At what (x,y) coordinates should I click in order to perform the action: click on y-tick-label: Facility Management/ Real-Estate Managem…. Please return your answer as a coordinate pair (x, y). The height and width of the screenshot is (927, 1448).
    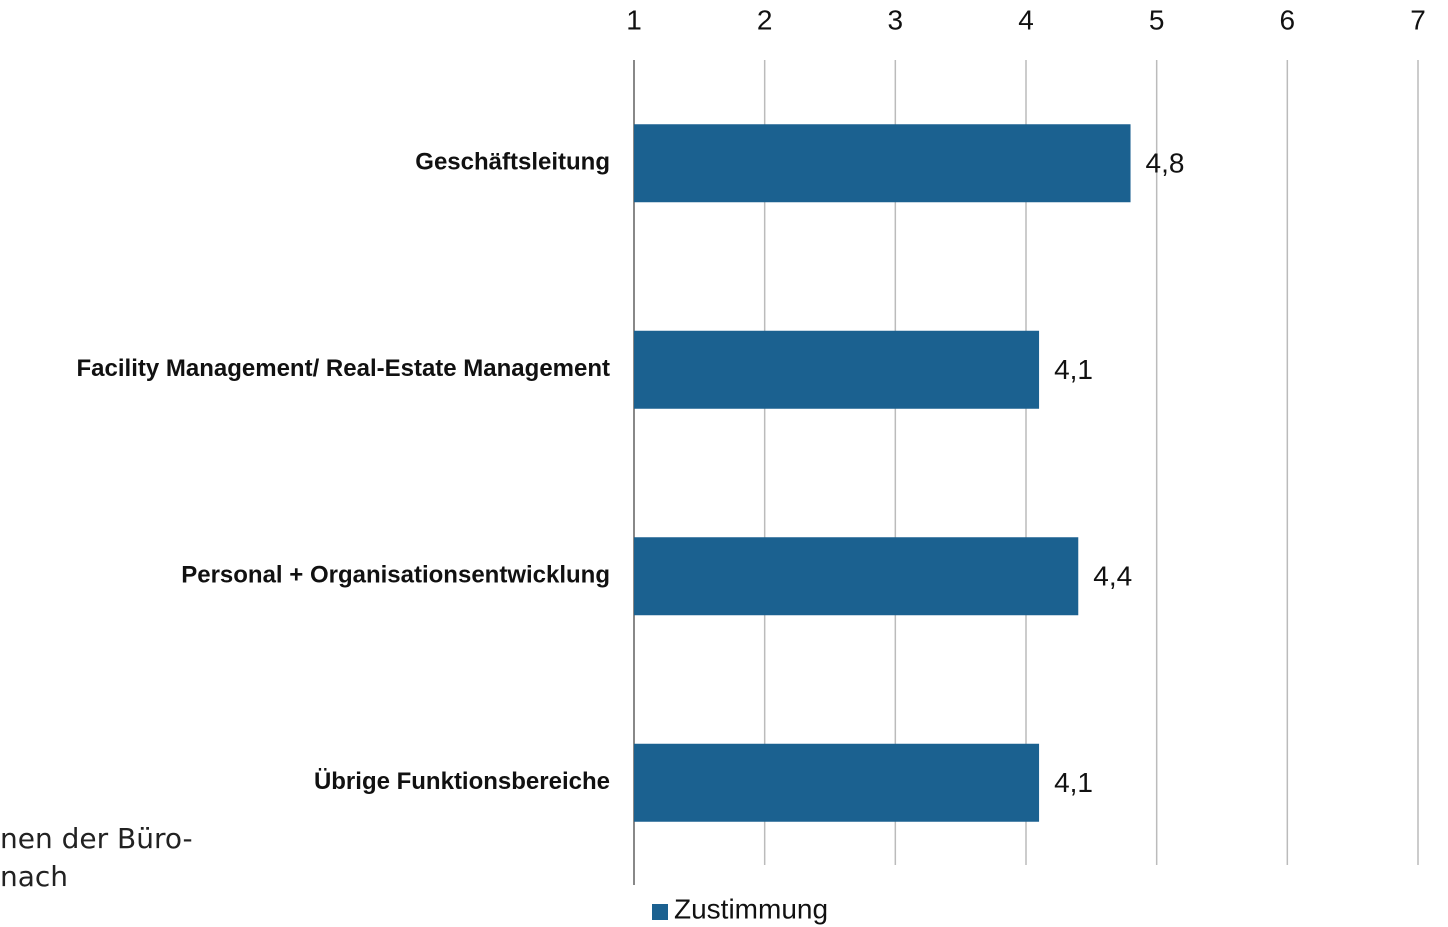
    Looking at the image, I should click on (343, 368).